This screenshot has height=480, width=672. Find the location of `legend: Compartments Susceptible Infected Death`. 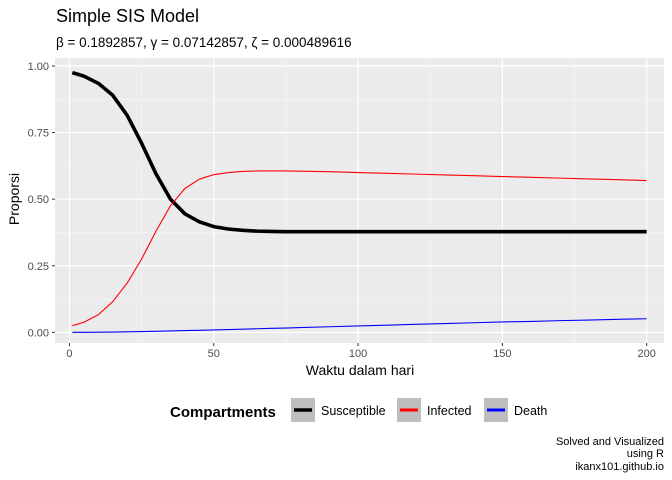

legend: Compartments Susceptible Infected Death is located at coordinates (358, 410).